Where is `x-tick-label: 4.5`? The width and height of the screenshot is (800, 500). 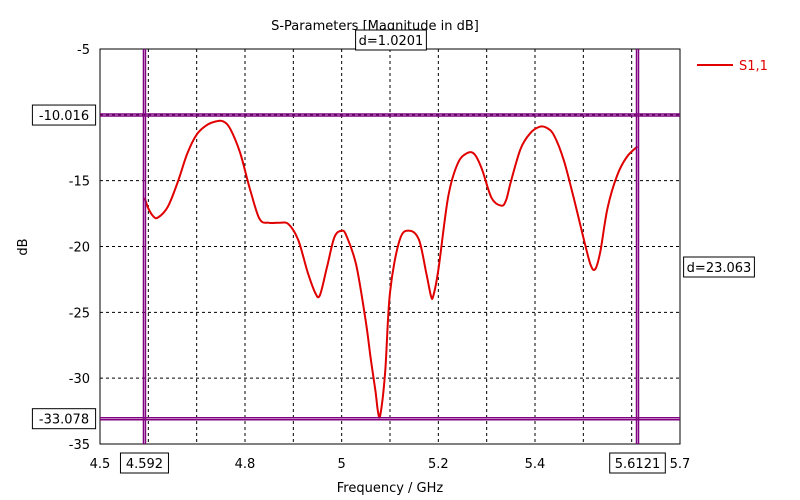
x-tick-label: 4.5 is located at coordinates (100, 464).